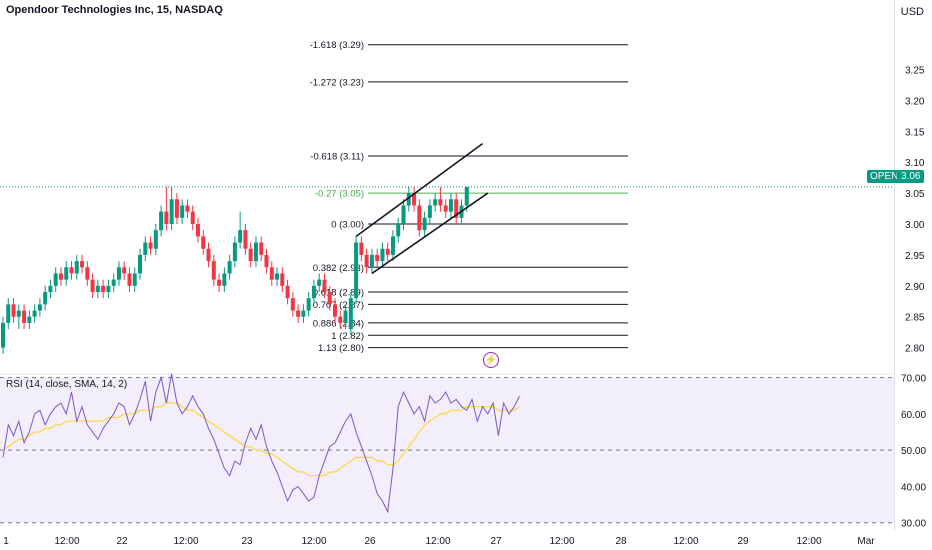 The height and width of the screenshot is (550, 932). I want to click on fib-level-label: 0.618 (2.89), so click(338, 293).